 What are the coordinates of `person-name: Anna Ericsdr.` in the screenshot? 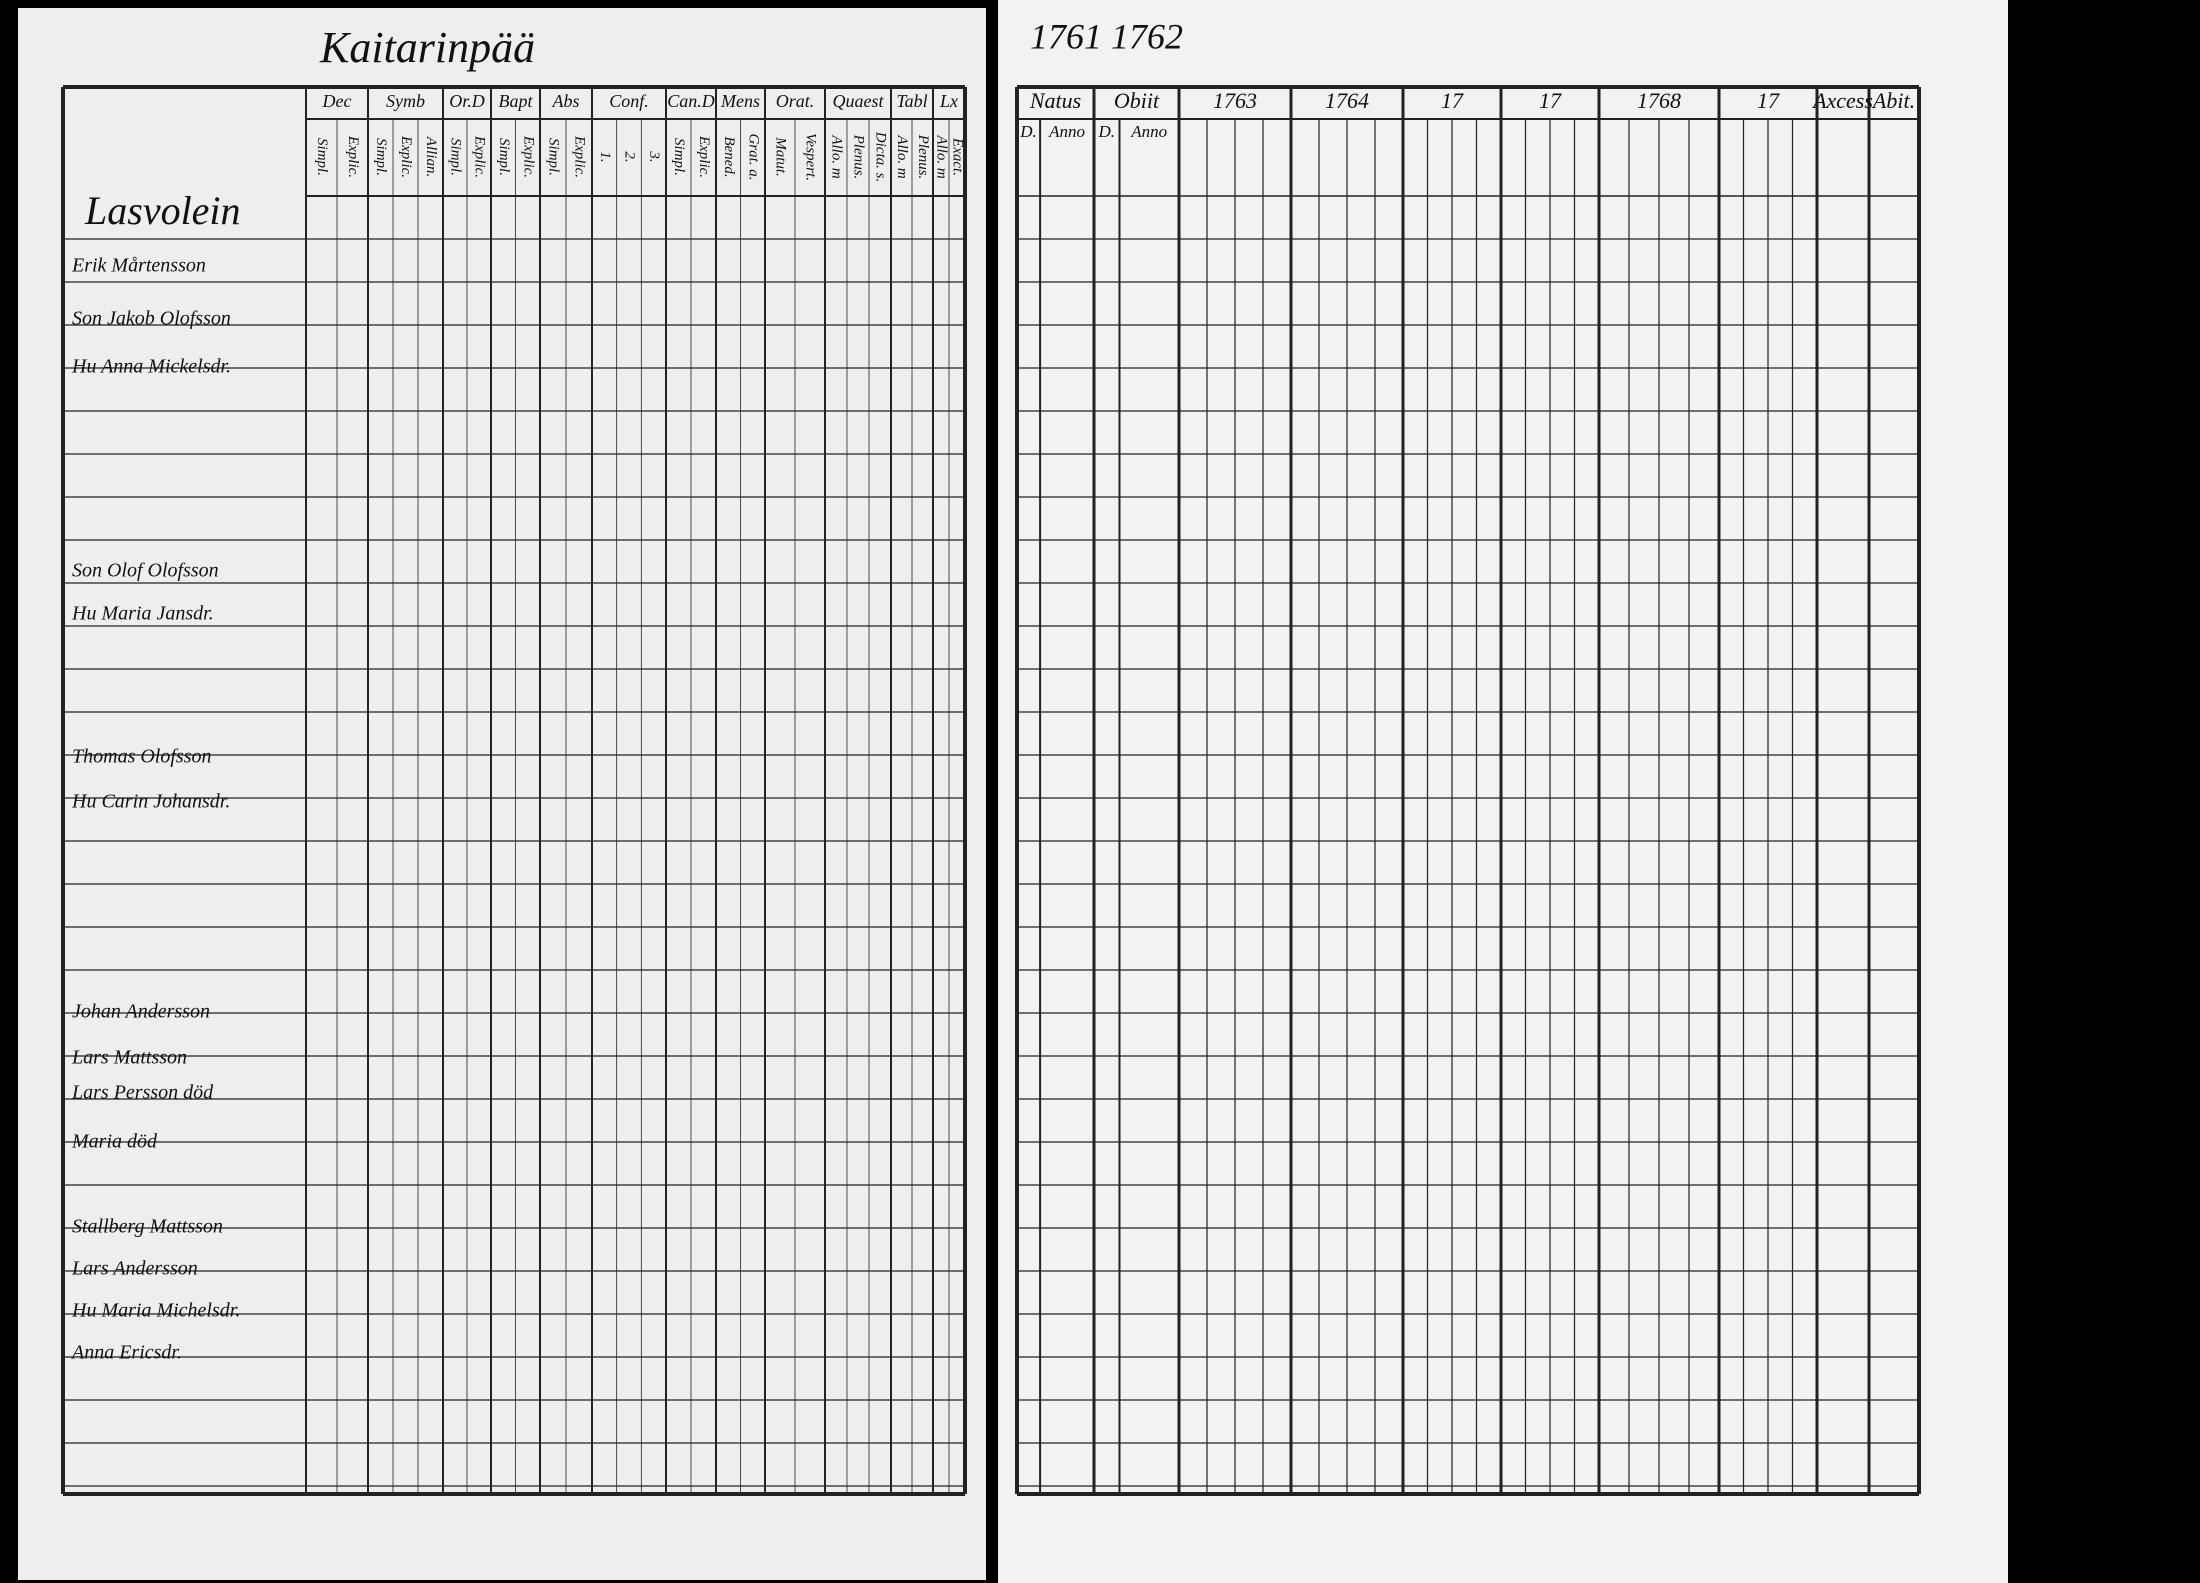 It's located at (126, 1353).